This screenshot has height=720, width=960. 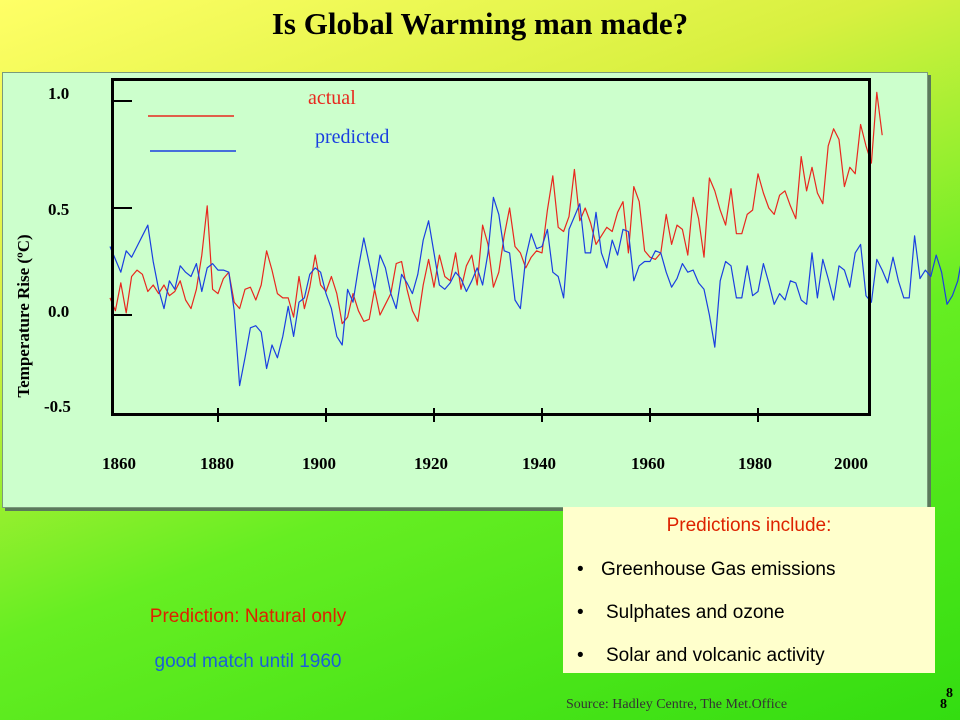 I want to click on prediction-item-solar: • Solar and volcanic activity, so click(x=701, y=656).